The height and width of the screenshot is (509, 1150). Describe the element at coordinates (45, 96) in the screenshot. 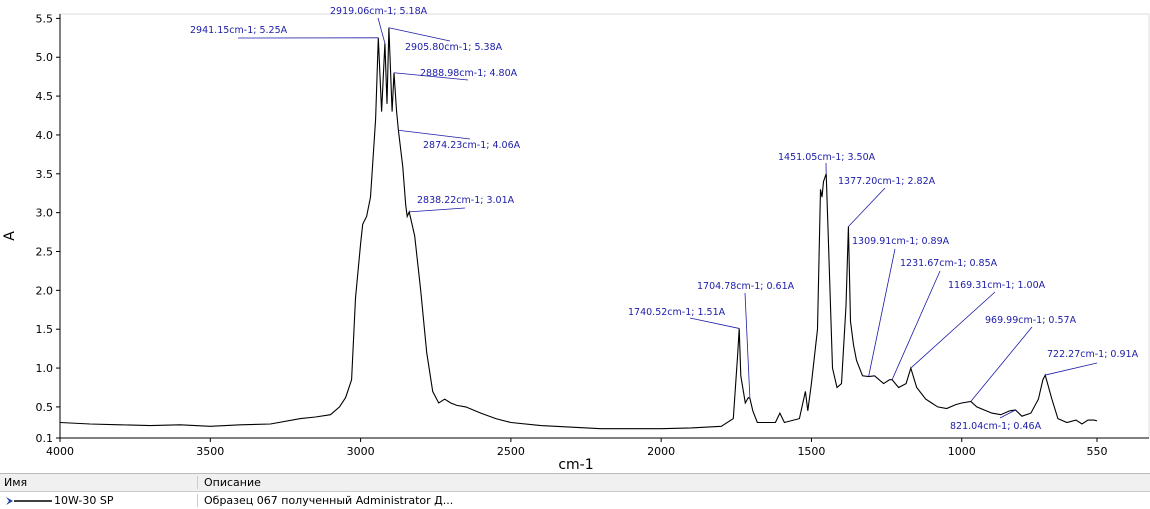

I see `y-tick-label: 4.5` at that location.